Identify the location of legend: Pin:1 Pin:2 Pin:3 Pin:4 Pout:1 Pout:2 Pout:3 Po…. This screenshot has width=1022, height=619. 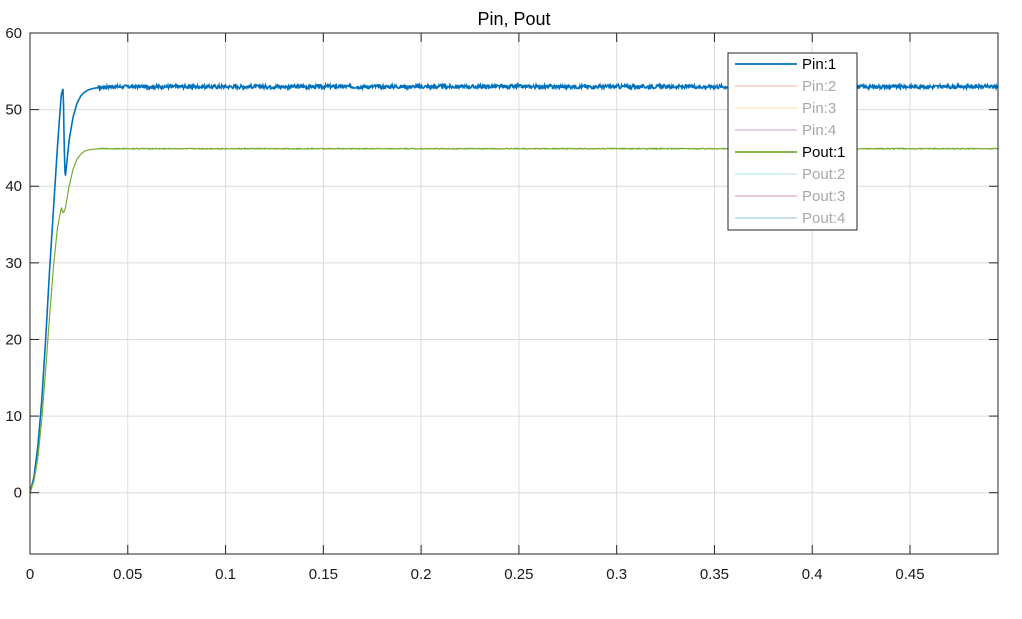
(792, 141).